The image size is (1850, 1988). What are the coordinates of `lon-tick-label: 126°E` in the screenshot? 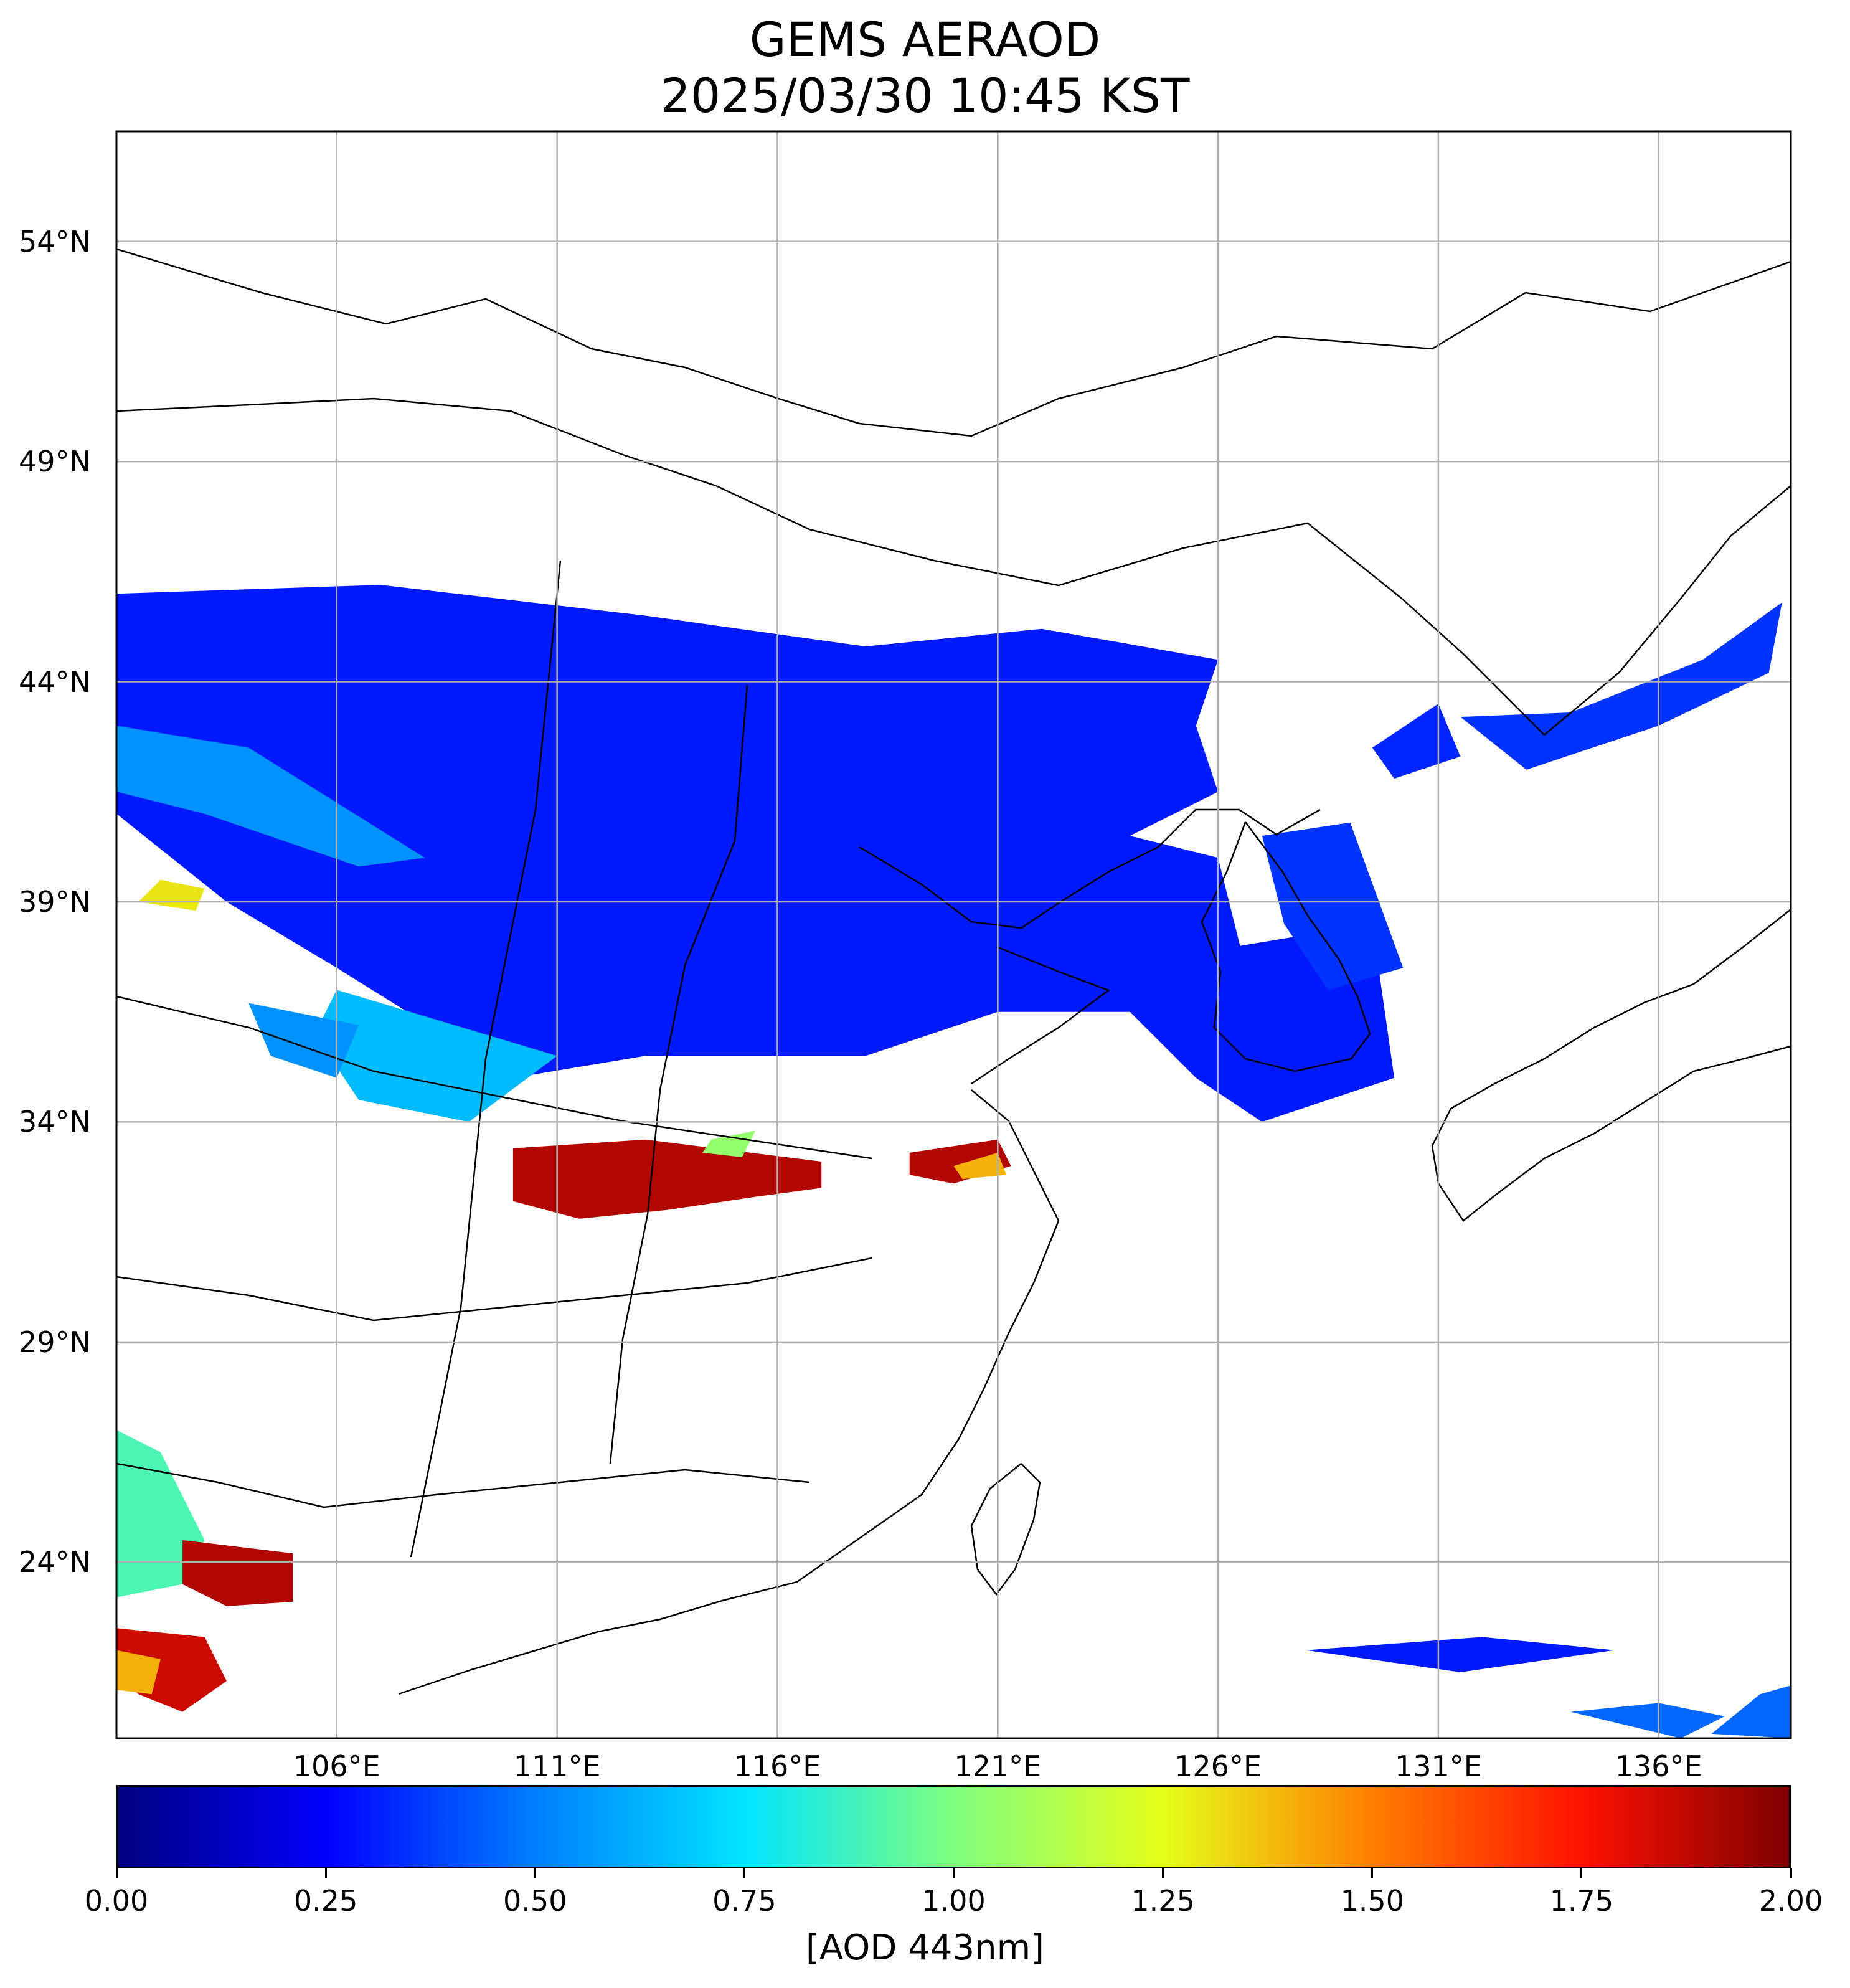 It's located at (1218, 1766).